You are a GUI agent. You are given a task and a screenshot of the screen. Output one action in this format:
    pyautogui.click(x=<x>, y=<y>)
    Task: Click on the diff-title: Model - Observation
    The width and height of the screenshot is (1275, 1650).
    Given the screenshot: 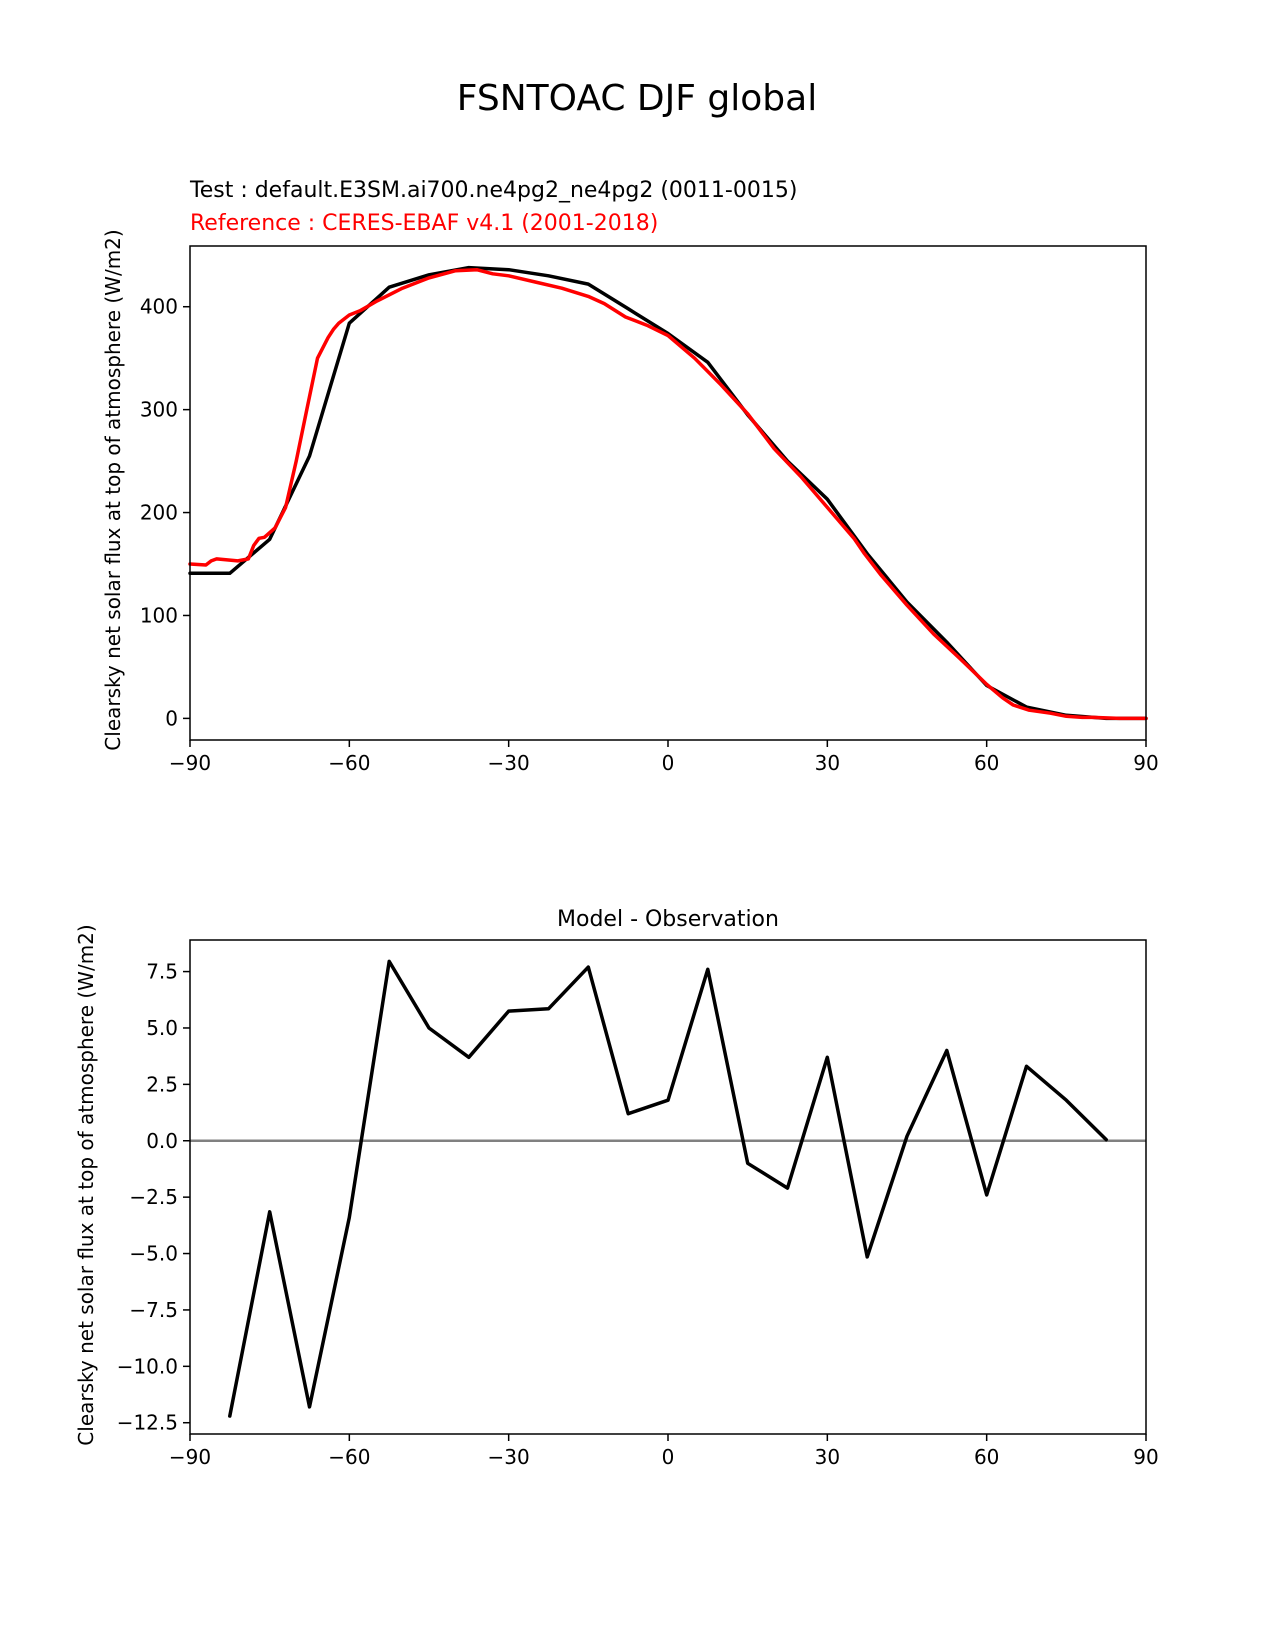 What is the action you would take?
    pyautogui.click(x=668, y=919)
    